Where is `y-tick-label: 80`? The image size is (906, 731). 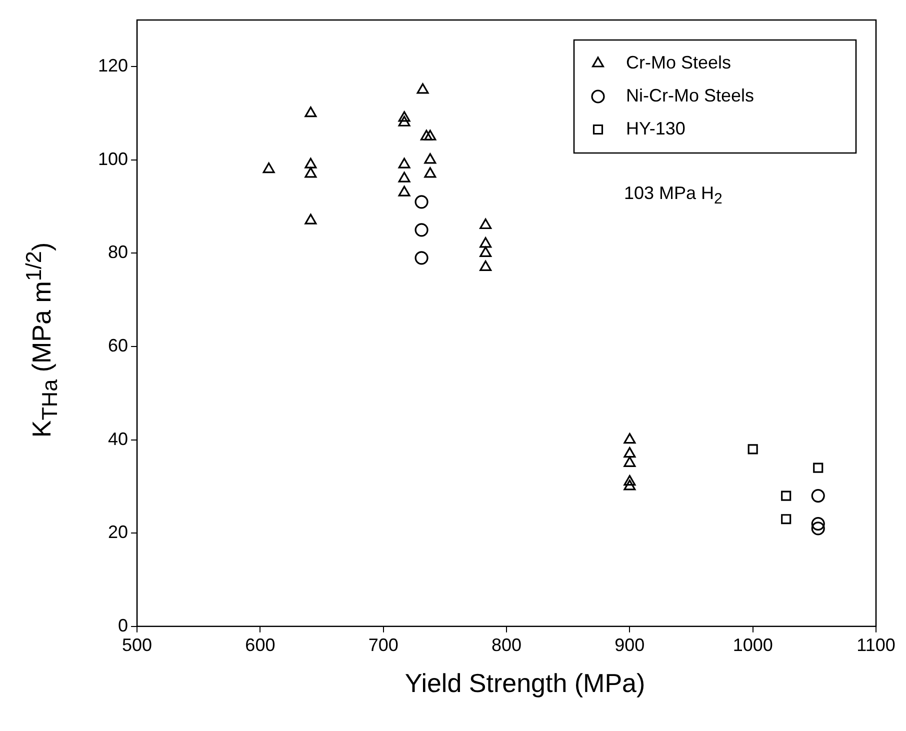
y-tick-label: 80 is located at coordinates (118, 252).